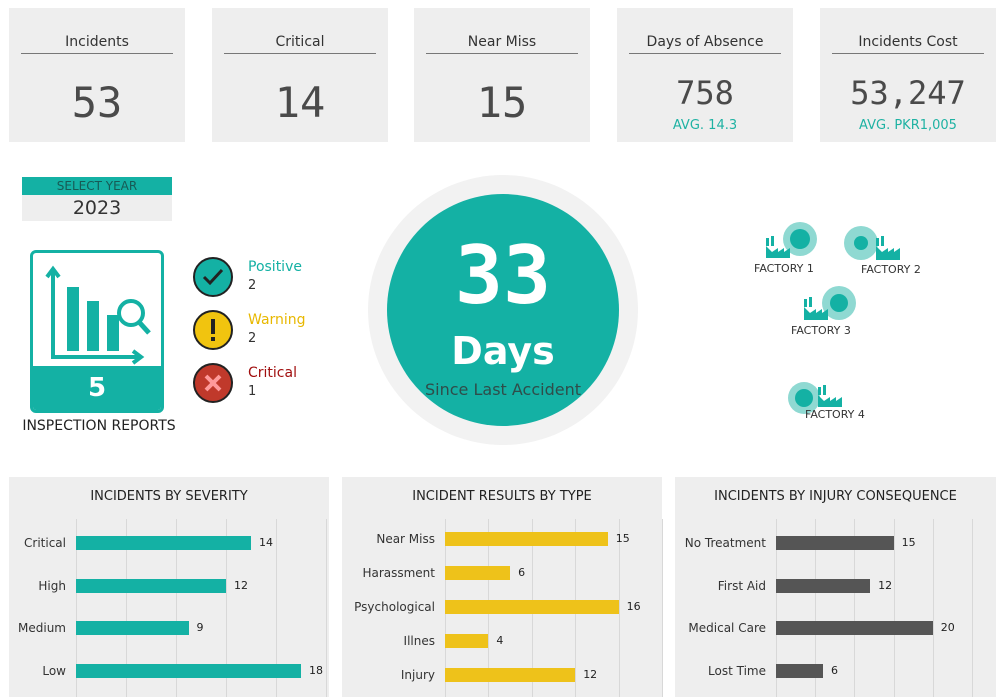  I want to click on category-label: Lost Time, so click(737, 671).